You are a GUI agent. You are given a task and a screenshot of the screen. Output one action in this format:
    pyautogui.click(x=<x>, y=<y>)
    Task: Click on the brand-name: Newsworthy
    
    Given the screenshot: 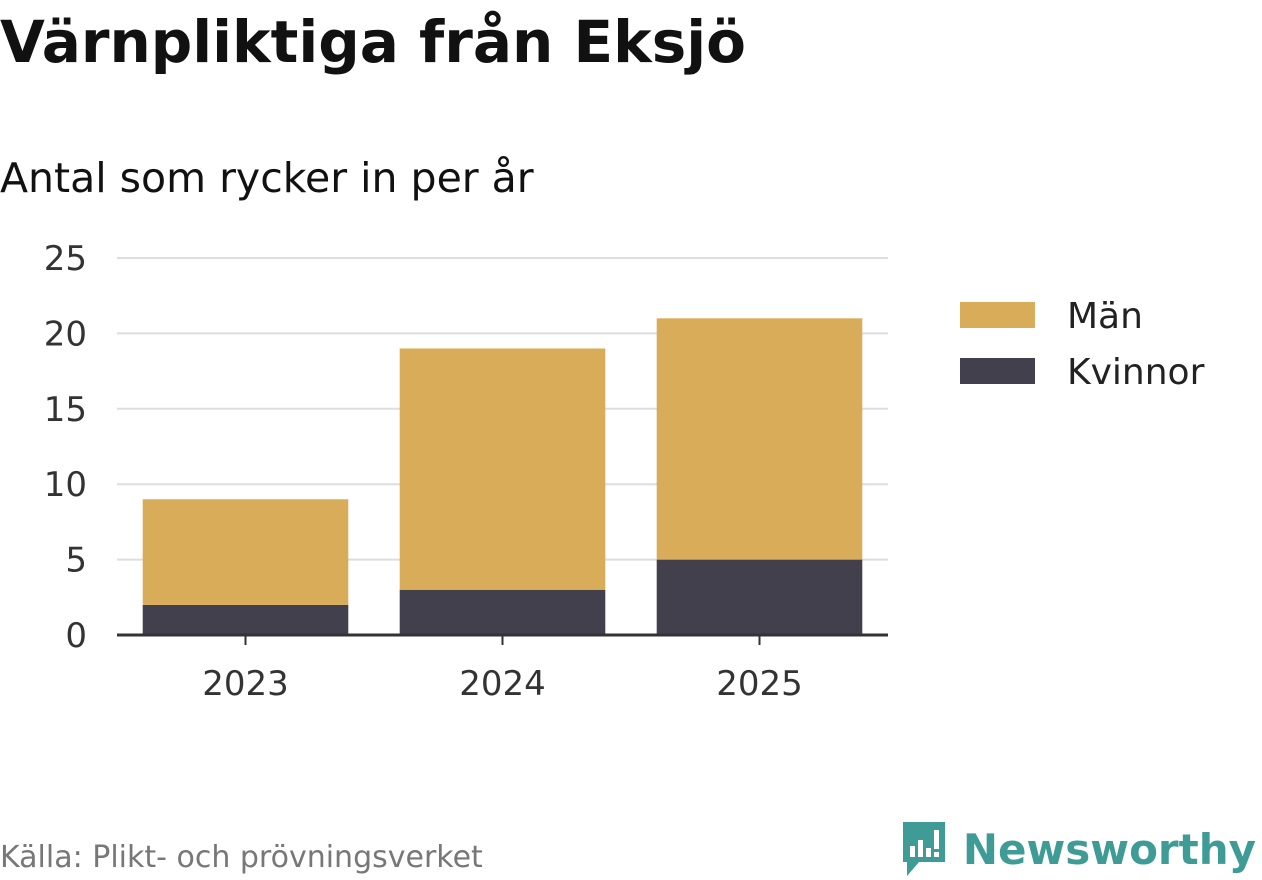 What is the action you would take?
    pyautogui.click(x=1109, y=849)
    